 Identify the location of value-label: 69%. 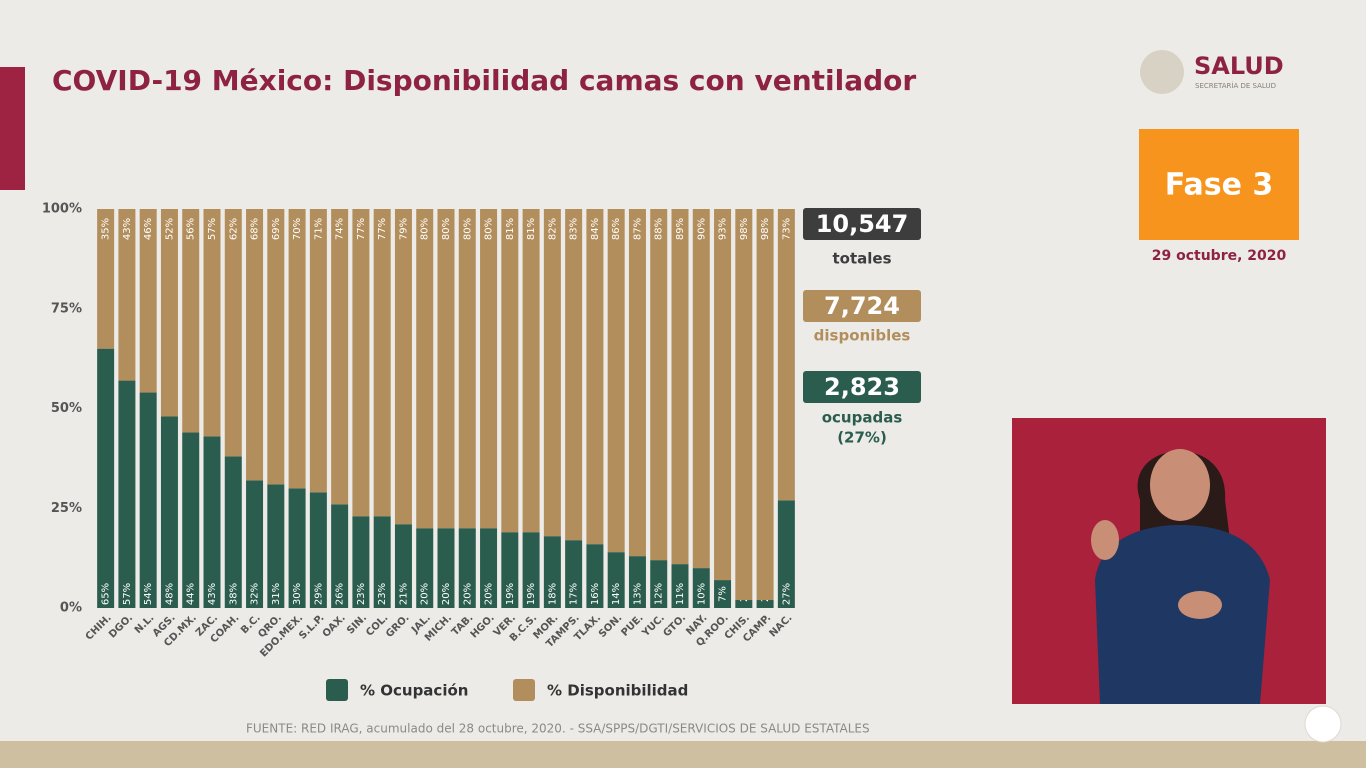
(276, 229).